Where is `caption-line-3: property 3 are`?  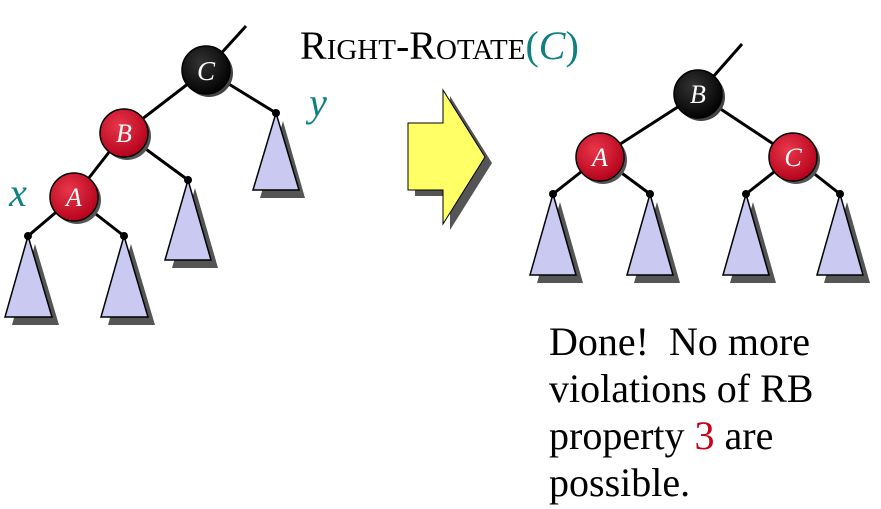
caption-line-3: property 3 are is located at coordinates (714, 435).